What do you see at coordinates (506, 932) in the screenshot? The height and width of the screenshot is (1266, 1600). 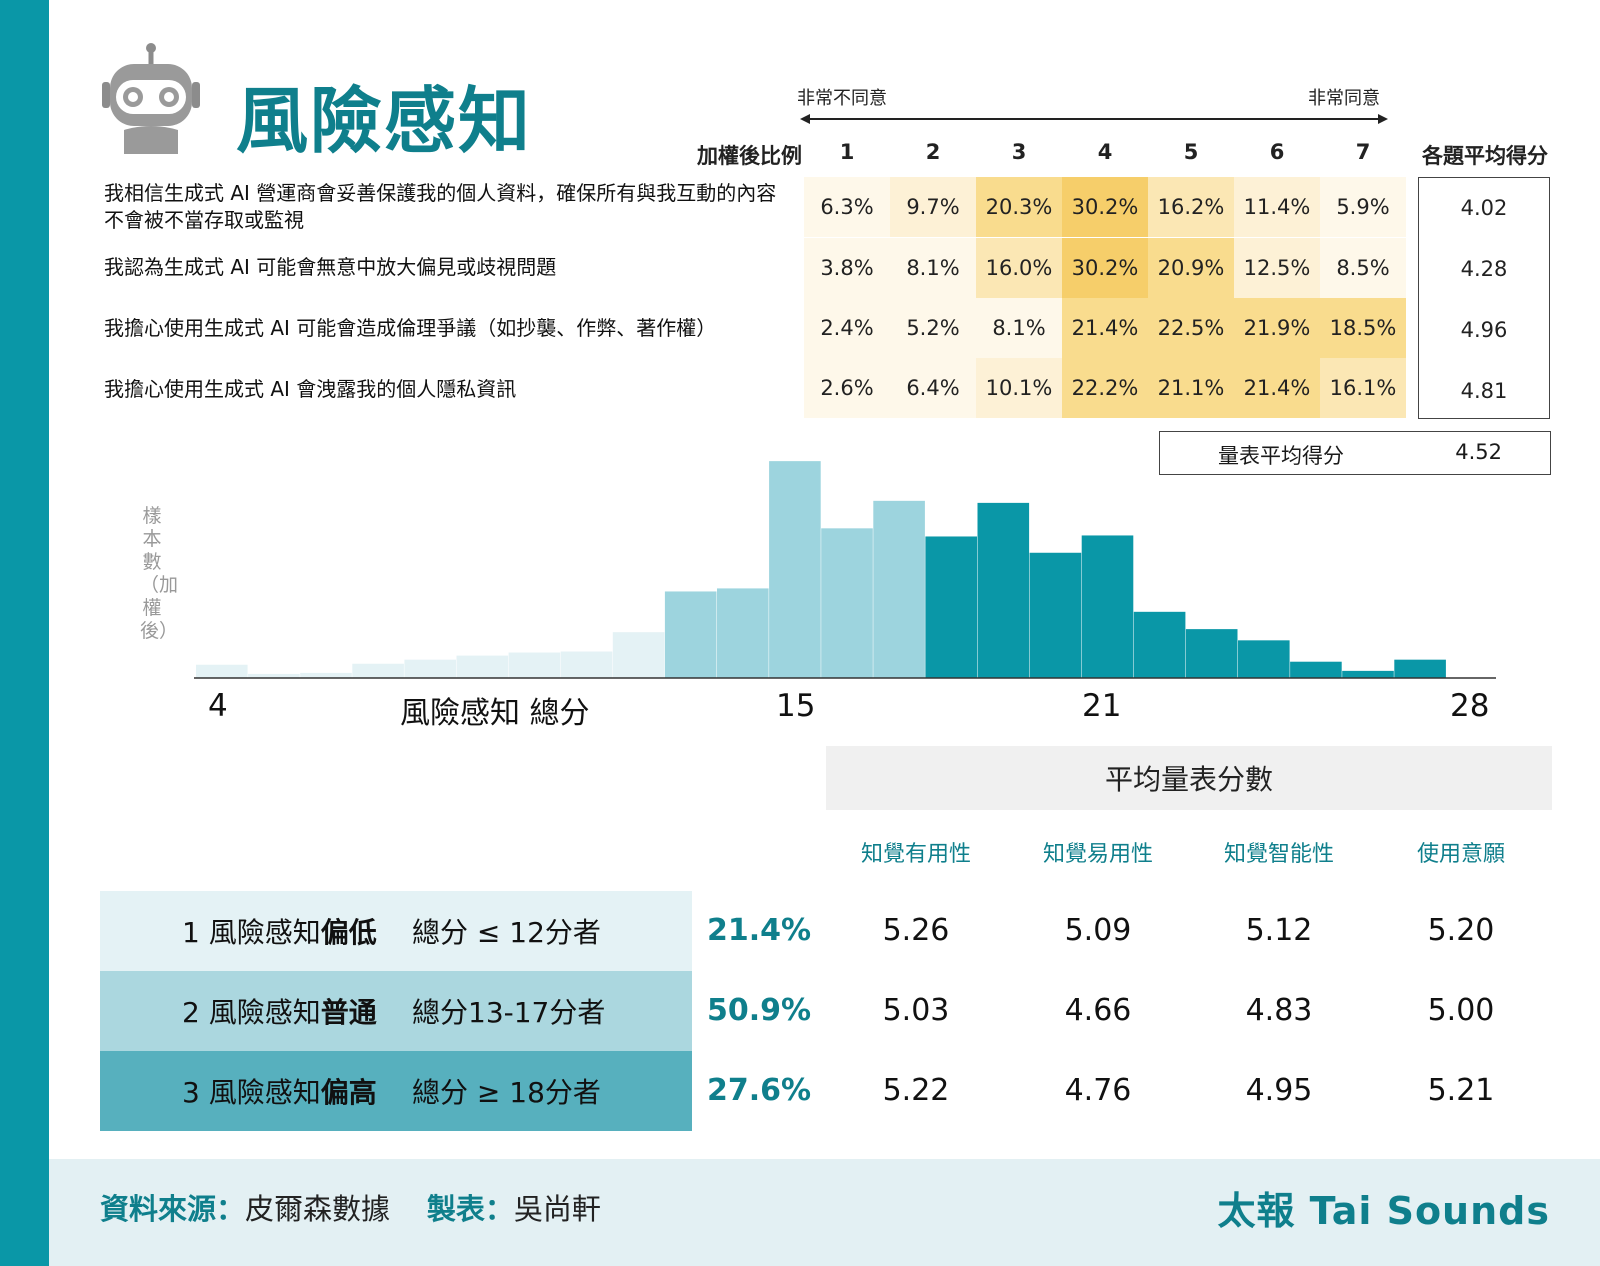 I see `group-score-range: 總分 ≤ 12分者` at bounding box center [506, 932].